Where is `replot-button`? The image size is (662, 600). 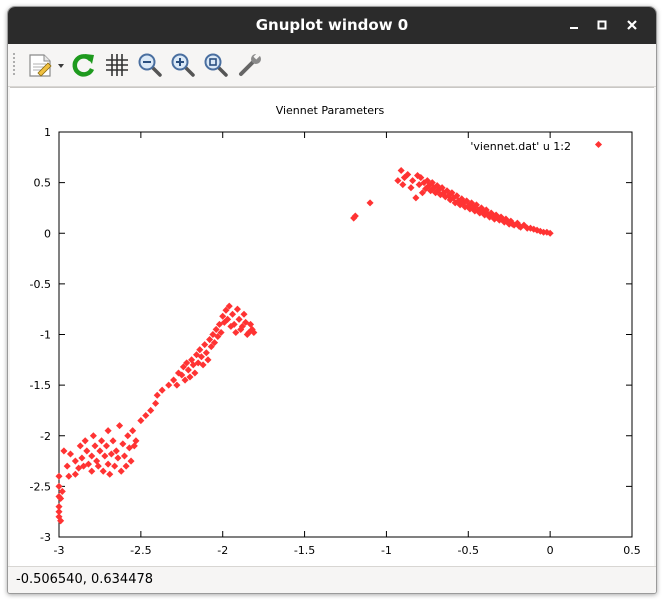 replot-button is located at coordinates (84, 65).